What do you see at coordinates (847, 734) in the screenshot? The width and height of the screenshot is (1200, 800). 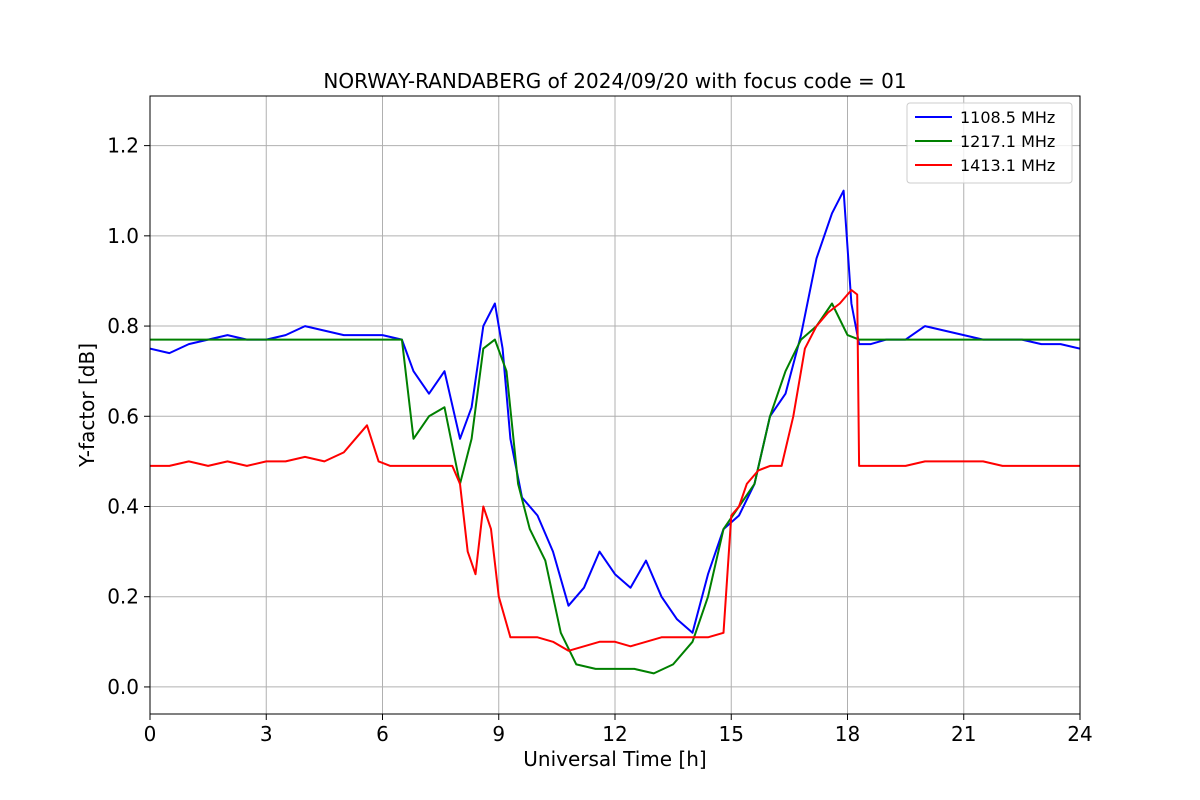 I see `x-tick-label: 18` at bounding box center [847, 734].